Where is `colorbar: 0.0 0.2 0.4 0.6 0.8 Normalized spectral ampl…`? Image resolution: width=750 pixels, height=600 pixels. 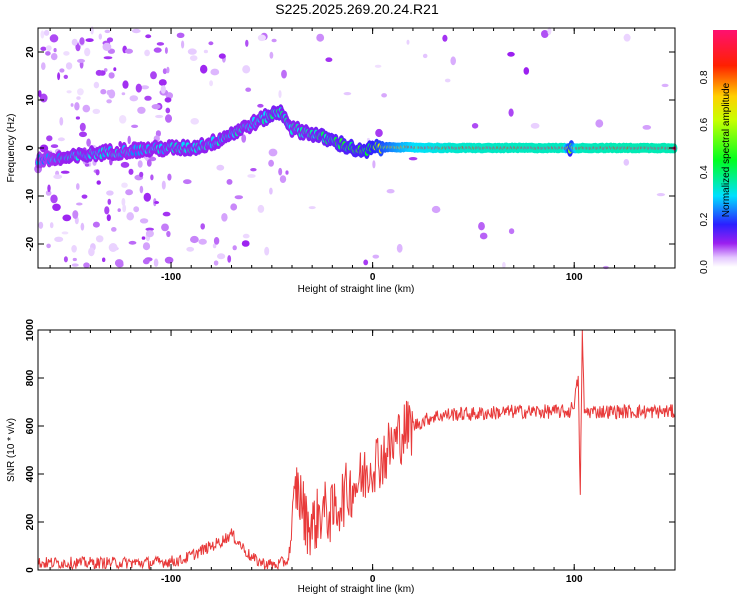
colorbar: 0.0 0.2 0.4 0.6 0.8 Normalized spectral ampl… is located at coordinates (718, 152).